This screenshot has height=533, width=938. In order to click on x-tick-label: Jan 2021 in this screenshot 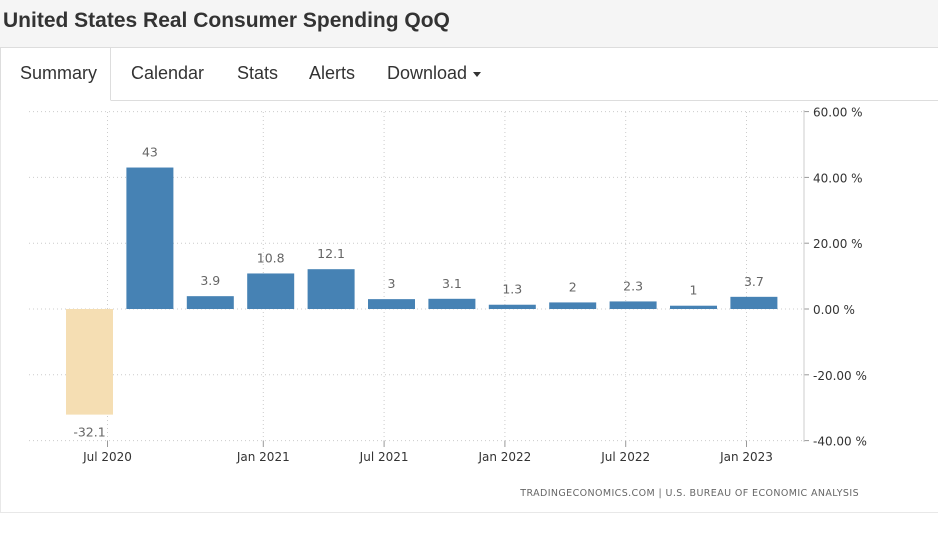, I will do `click(263, 457)`.